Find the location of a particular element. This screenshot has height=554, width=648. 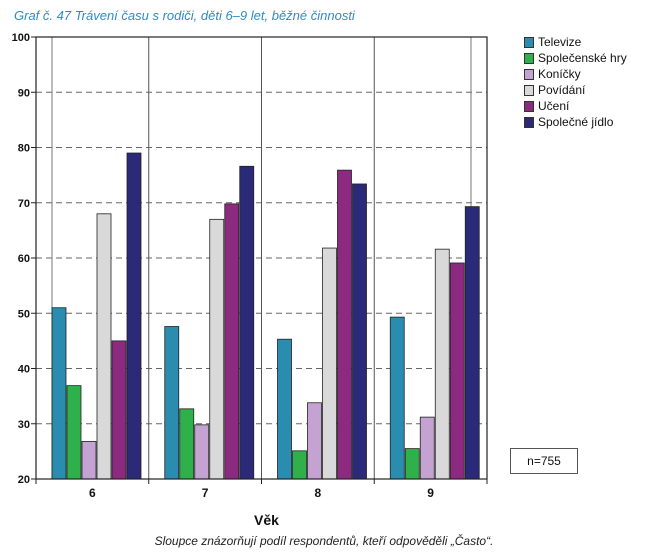

x-axis-label: Věk is located at coordinates (266, 520).